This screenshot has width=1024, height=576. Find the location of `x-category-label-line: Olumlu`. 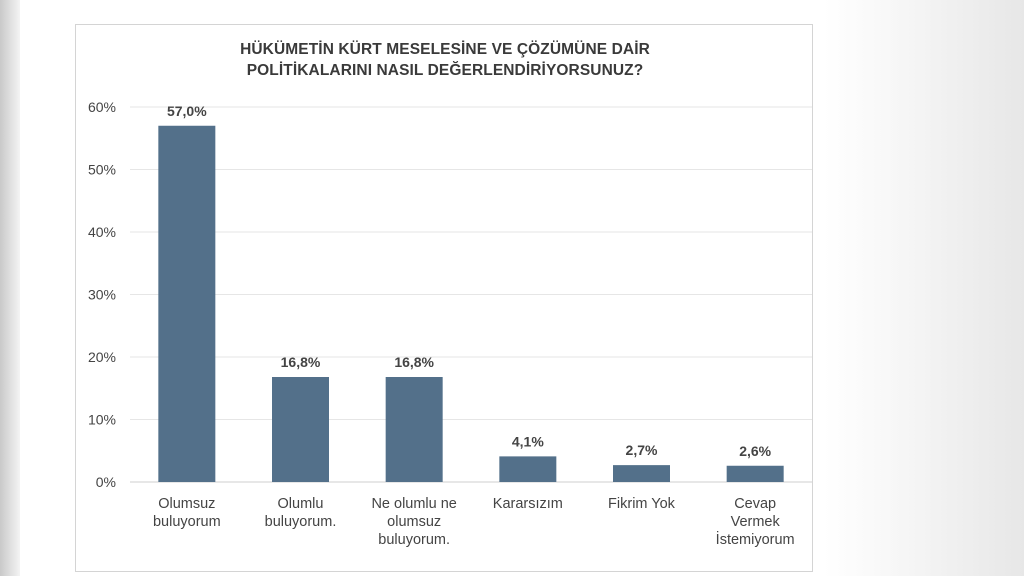

x-category-label-line: Olumlu is located at coordinates (301, 504).